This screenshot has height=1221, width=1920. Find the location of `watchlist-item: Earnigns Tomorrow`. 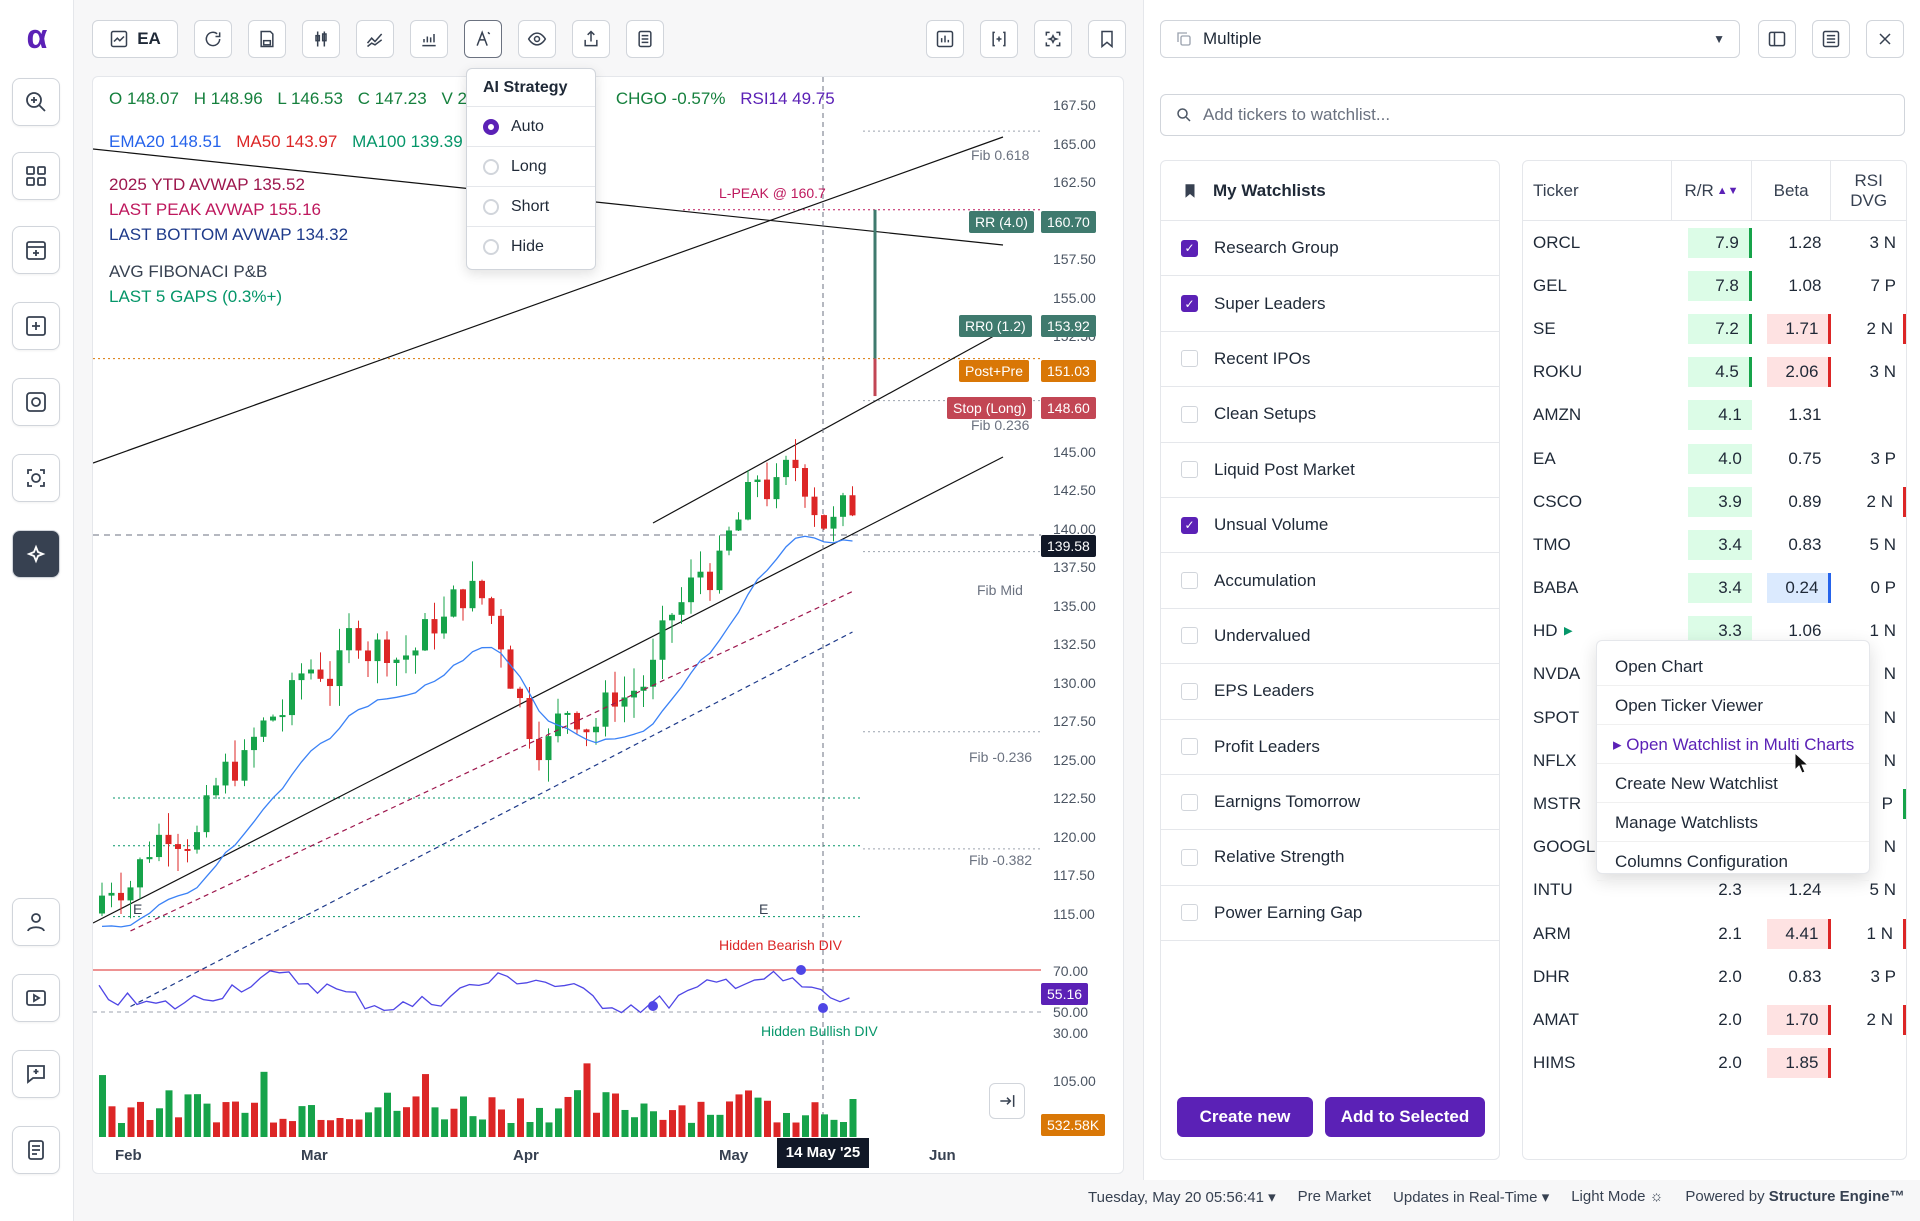

watchlist-item: Earnigns Tomorrow is located at coordinates (1330, 803).